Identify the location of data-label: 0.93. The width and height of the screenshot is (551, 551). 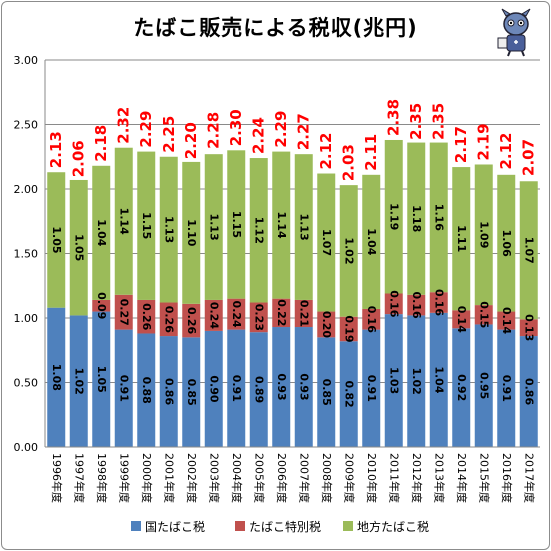
(281, 386).